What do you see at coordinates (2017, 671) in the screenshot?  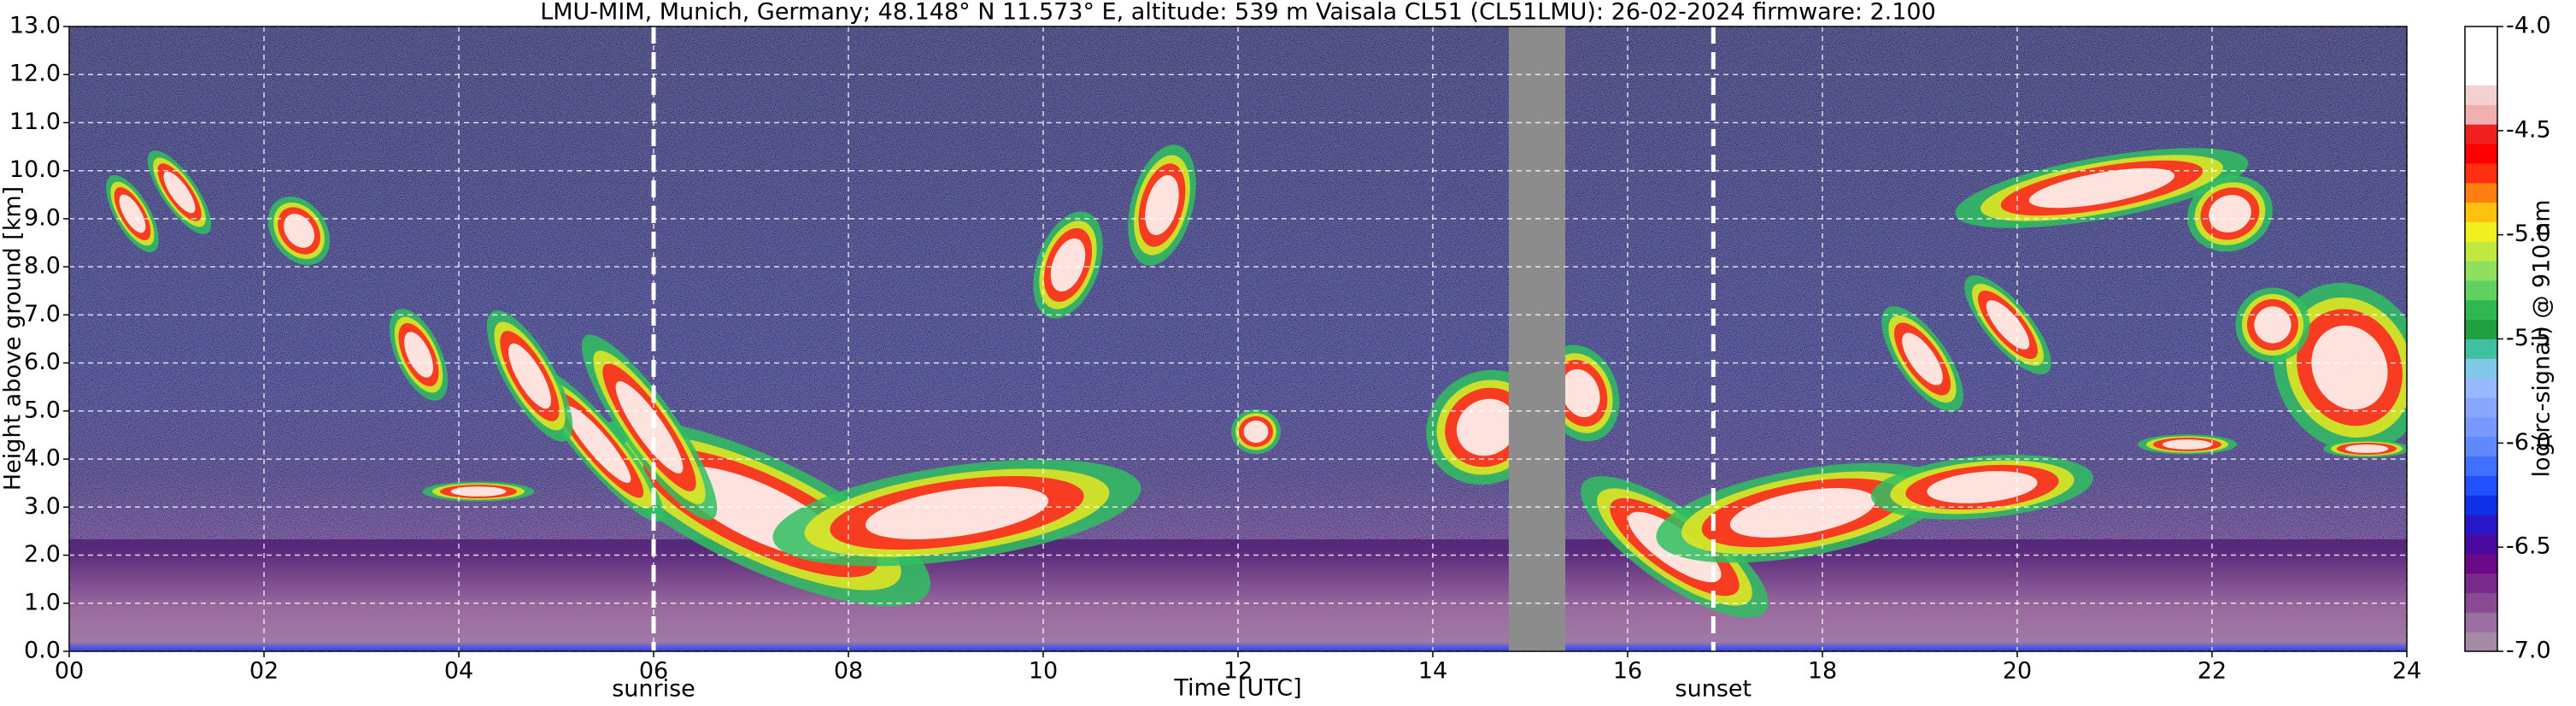 I see `x-tick-label: 20` at bounding box center [2017, 671].